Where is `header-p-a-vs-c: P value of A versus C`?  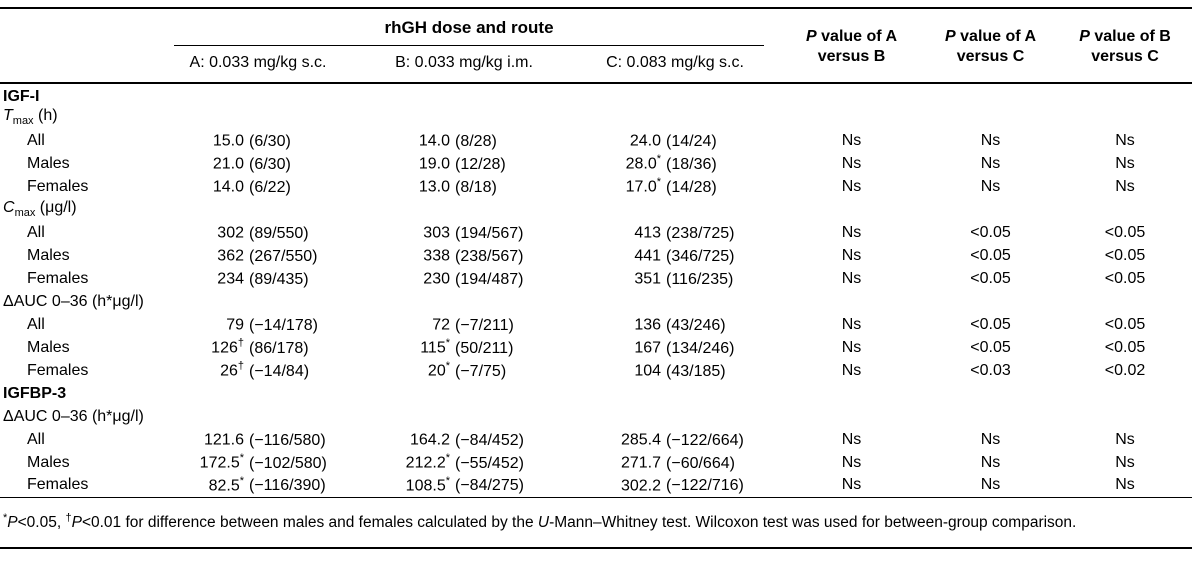 header-p-a-vs-c: P value of A versus C is located at coordinates (991, 46).